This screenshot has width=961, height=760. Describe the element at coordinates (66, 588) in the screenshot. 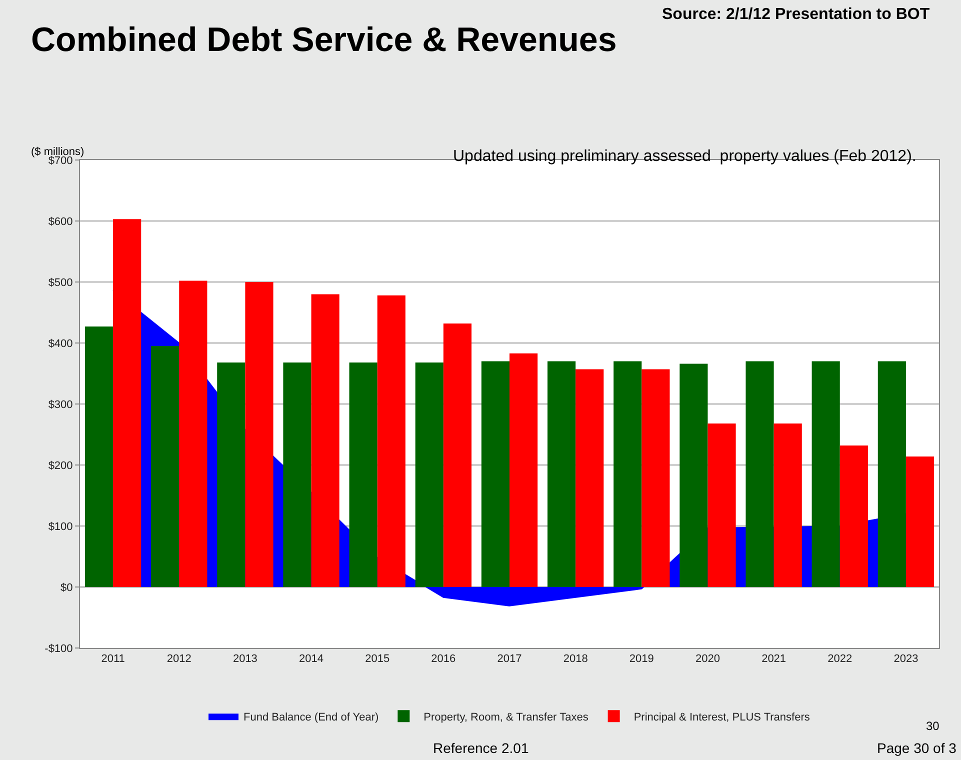

I see `y-tick-label: $0` at that location.